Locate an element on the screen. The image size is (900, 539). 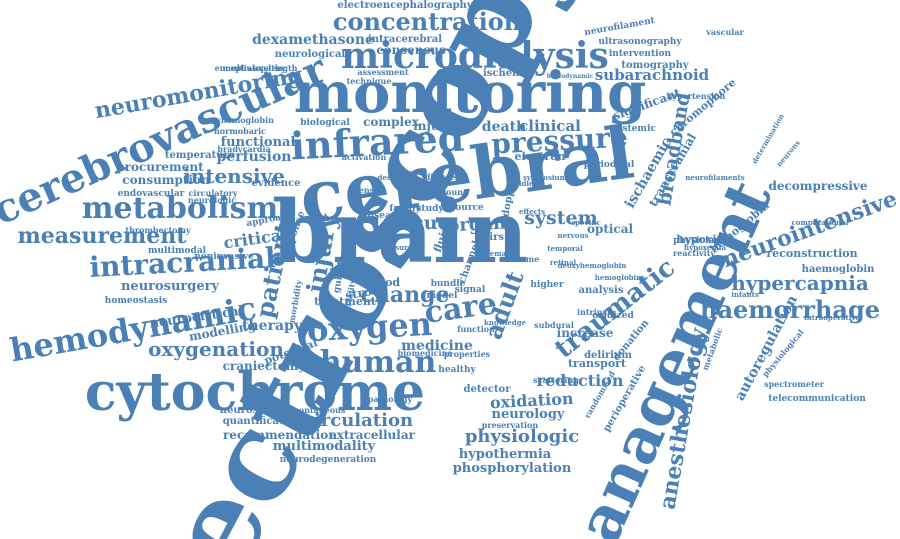
cloud-word: nirs is located at coordinates (493, 237).